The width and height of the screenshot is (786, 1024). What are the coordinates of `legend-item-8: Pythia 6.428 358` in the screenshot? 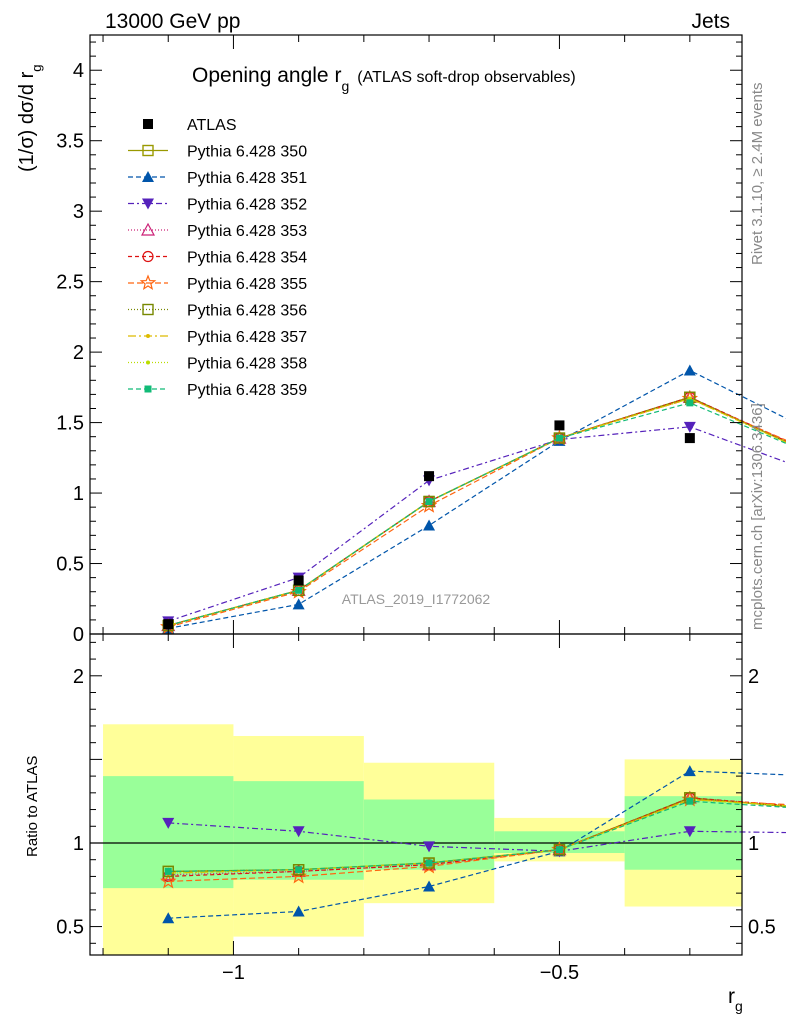 It's located at (217, 364).